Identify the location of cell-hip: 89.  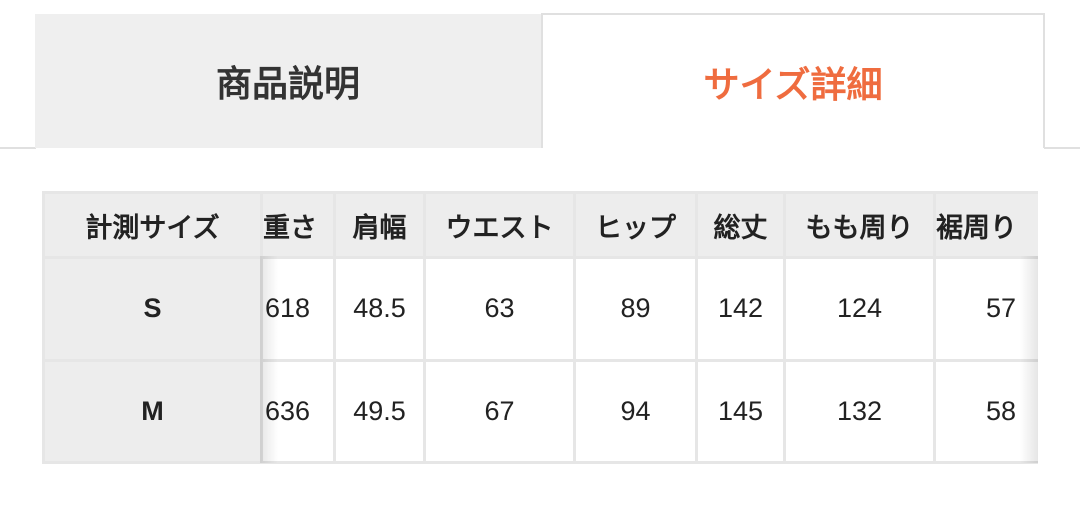
(635, 309).